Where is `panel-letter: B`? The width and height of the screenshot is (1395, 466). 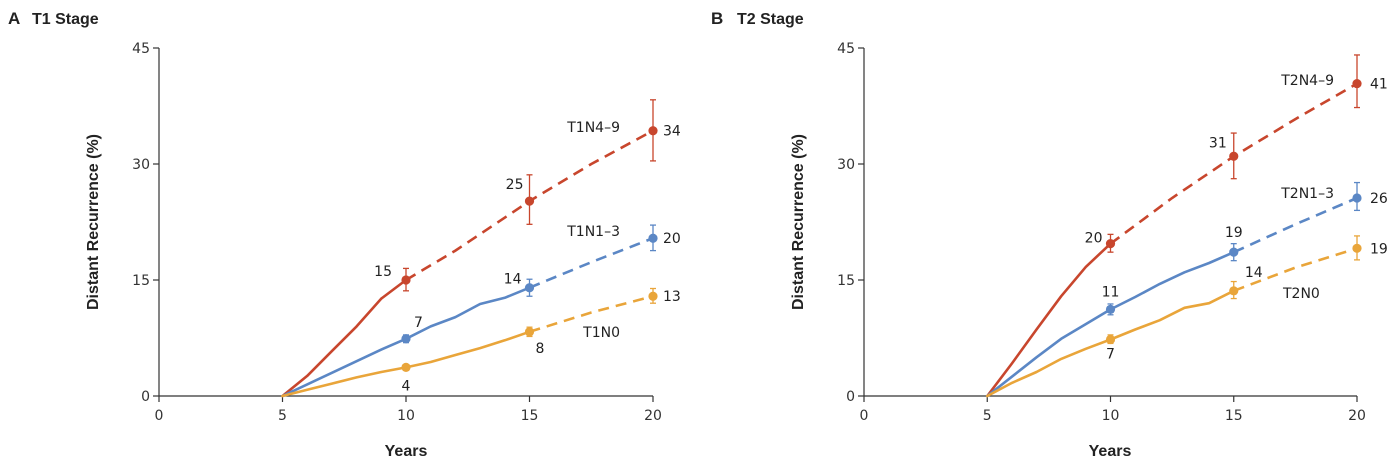
panel-letter: B is located at coordinates (717, 18).